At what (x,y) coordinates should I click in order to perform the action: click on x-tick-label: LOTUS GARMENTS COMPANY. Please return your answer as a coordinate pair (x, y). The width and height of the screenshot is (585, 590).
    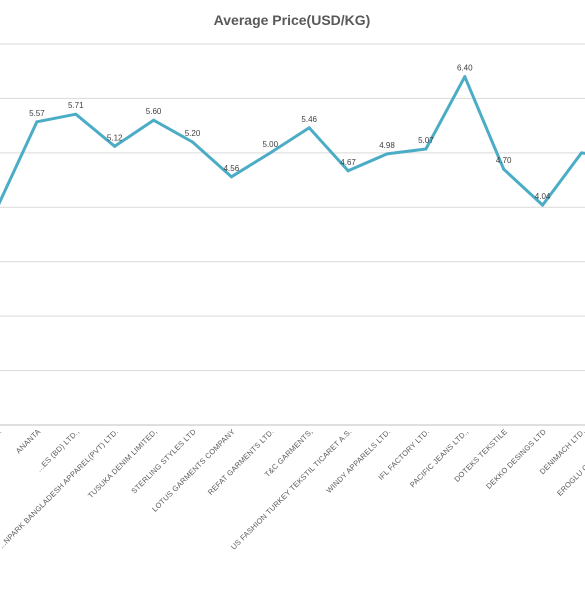
    Looking at the image, I should click on (193, 470).